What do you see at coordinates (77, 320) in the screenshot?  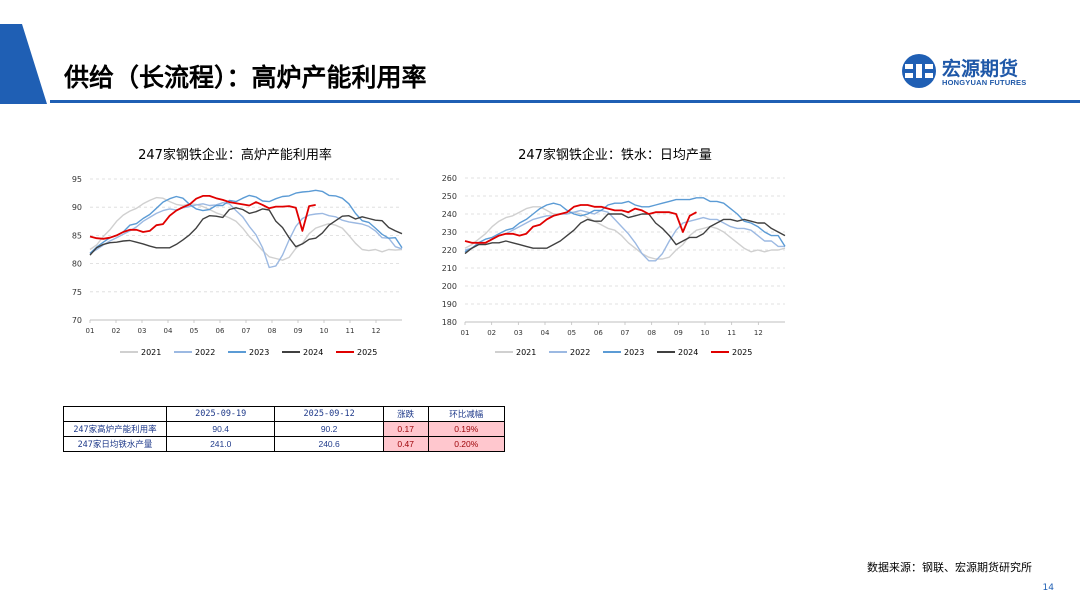 I see `y-tick-label: 70` at bounding box center [77, 320].